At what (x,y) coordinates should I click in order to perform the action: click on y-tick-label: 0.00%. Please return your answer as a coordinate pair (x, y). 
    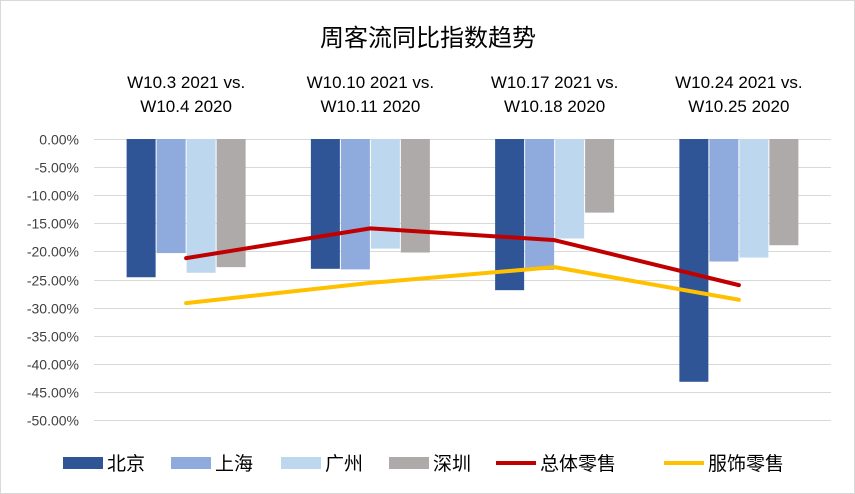
    Looking at the image, I should click on (59, 140).